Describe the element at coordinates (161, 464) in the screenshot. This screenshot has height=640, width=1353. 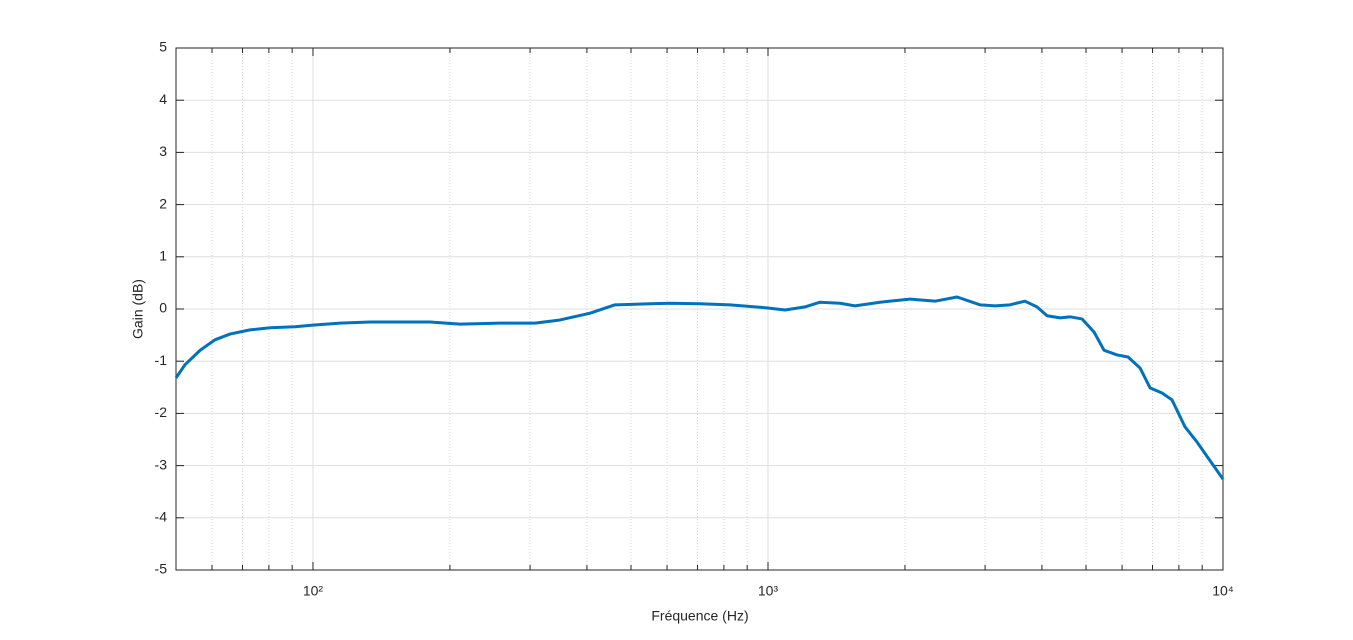
I see `y-tick-label: -3` at that location.